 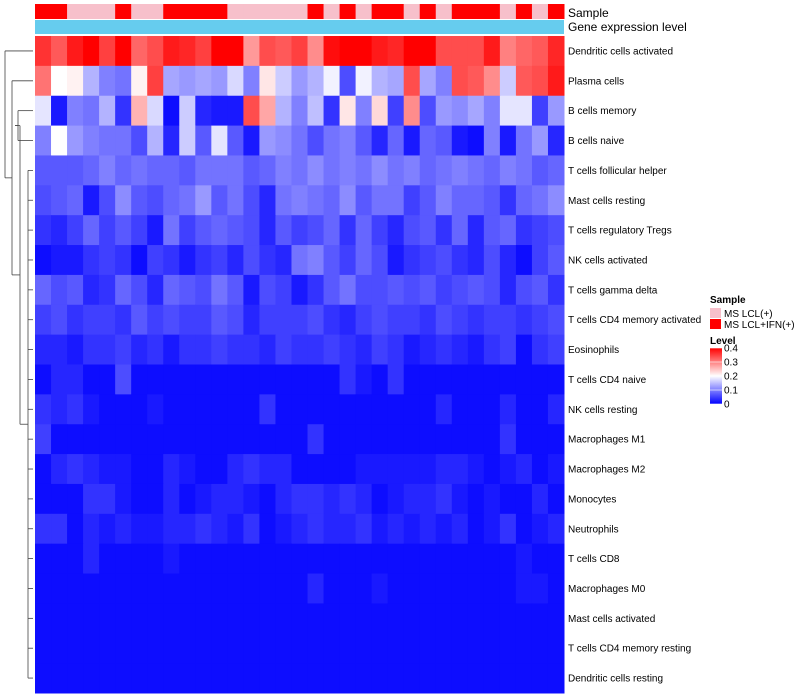 I want to click on row-label: T cells CD4 memory activated, so click(x=634, y=320).